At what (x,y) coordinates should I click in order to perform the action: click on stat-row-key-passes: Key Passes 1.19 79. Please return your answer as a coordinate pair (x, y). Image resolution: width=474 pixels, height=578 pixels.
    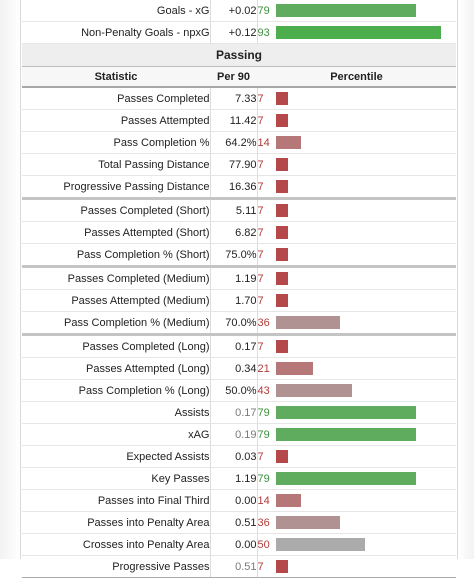
    Looking at the image, I should click on (239, 478).